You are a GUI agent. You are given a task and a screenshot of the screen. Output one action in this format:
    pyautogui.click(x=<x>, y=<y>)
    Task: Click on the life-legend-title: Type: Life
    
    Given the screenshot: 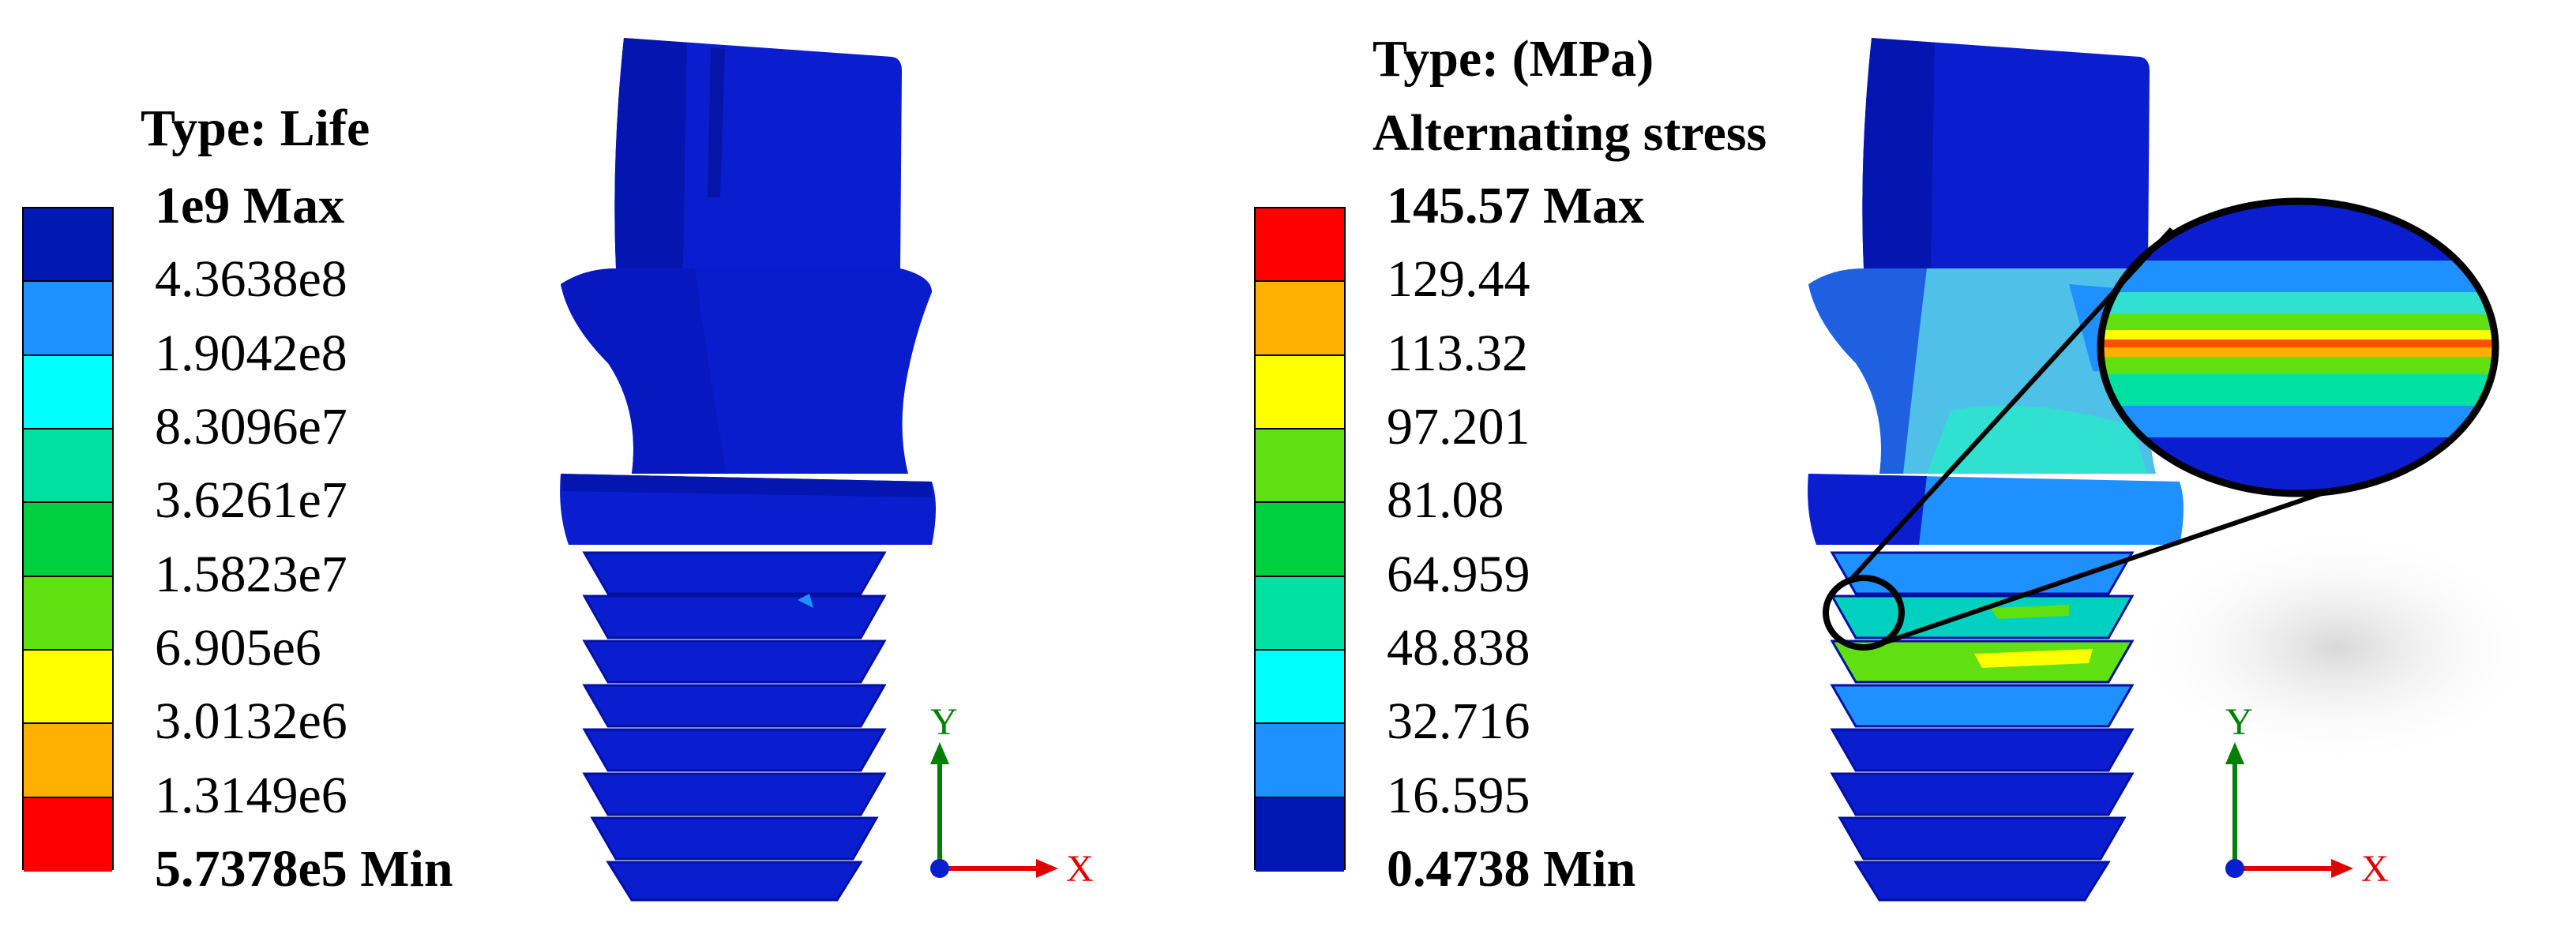 What is the action you would take?
    pyautogui.click(x=255, y=128)
    